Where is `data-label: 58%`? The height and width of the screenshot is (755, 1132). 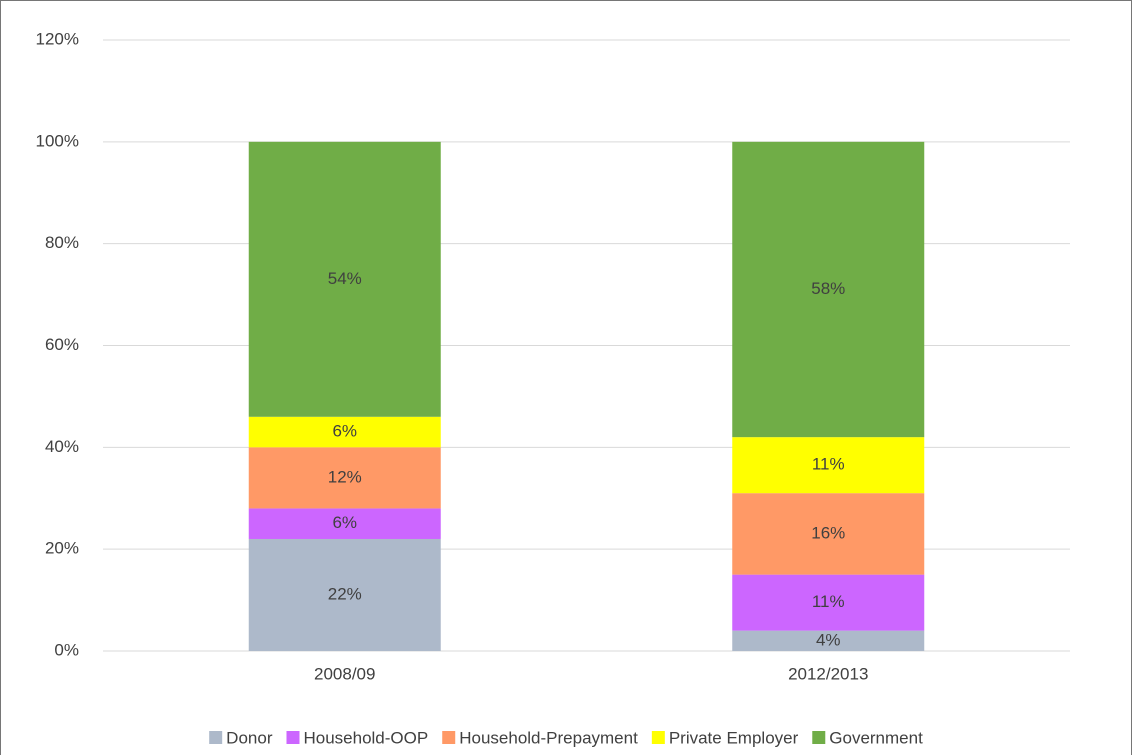
data-label: 58% is located at coordinates (828, 288).